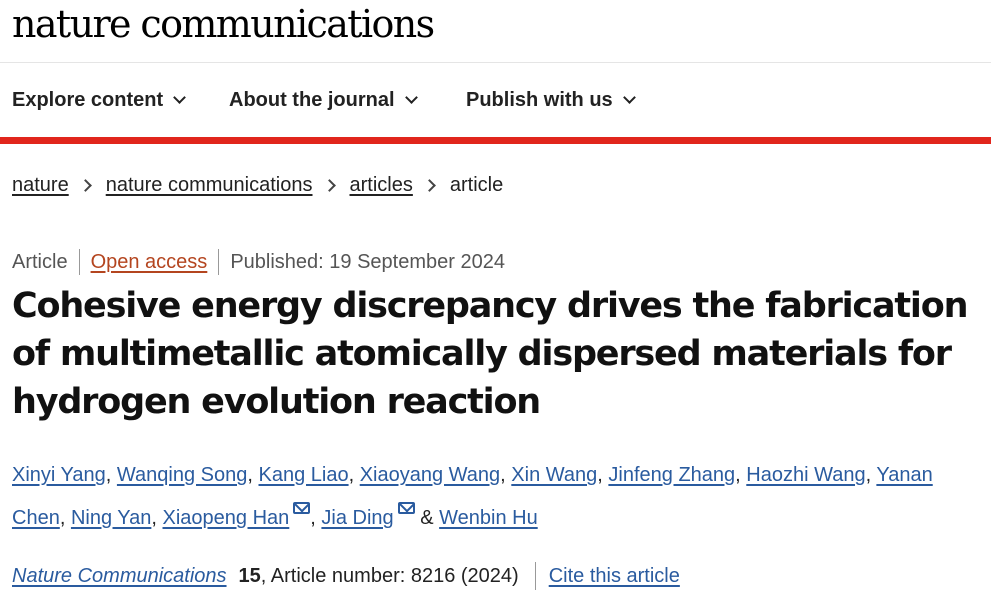 The height and width of the screenshot is (597, 991). What do you see at coordinates (535, 576) in the screenshot?
I see `citation-divider` at bounding box center [535, 576].